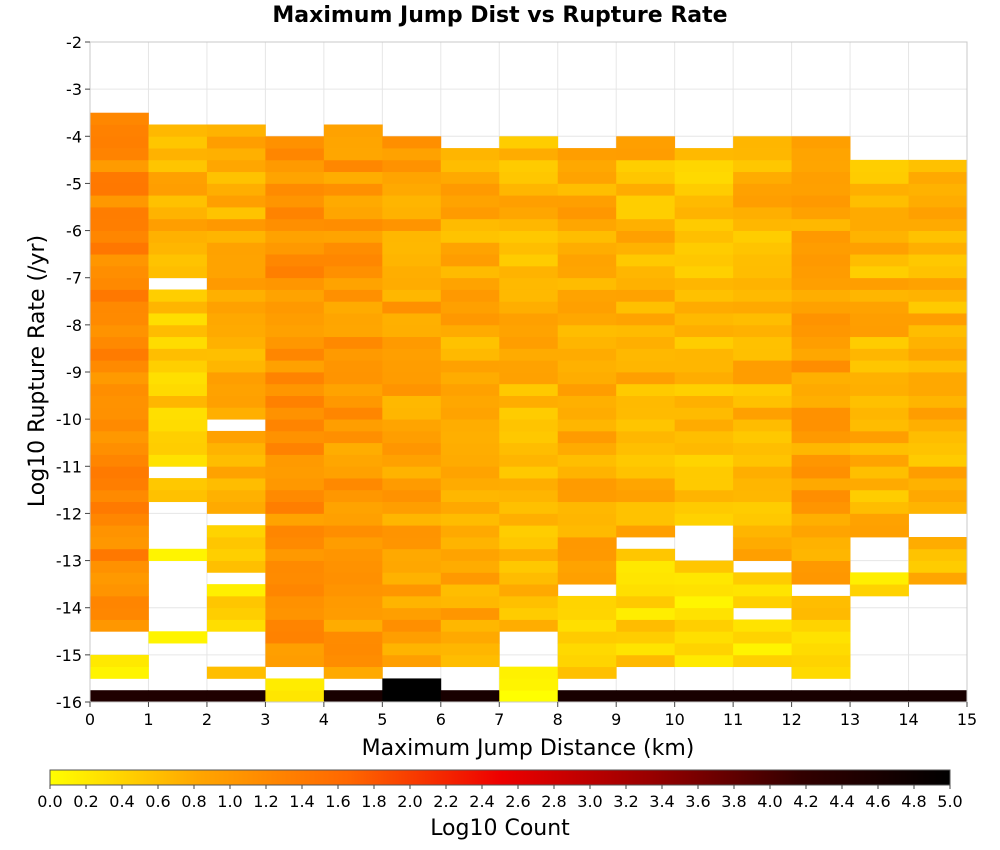  Describe the element at coordinates (157, 801) in the screenshot. I see `colorbar-tick-label: 0.6` at that location.